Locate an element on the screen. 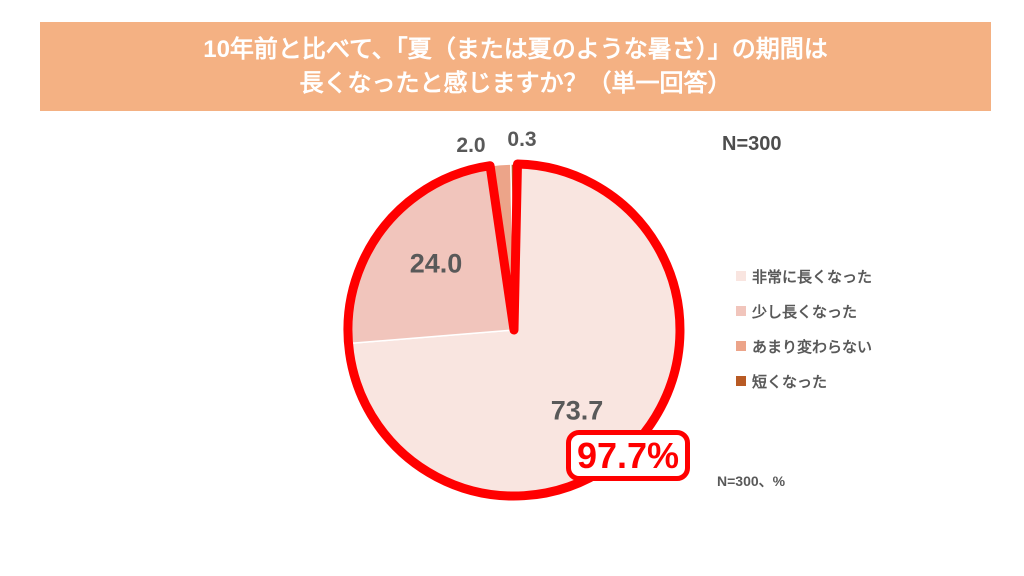 This screenshot has width=1024, height=576. legend-item-shorter: 短くなった is located at coordinates (804, 382).